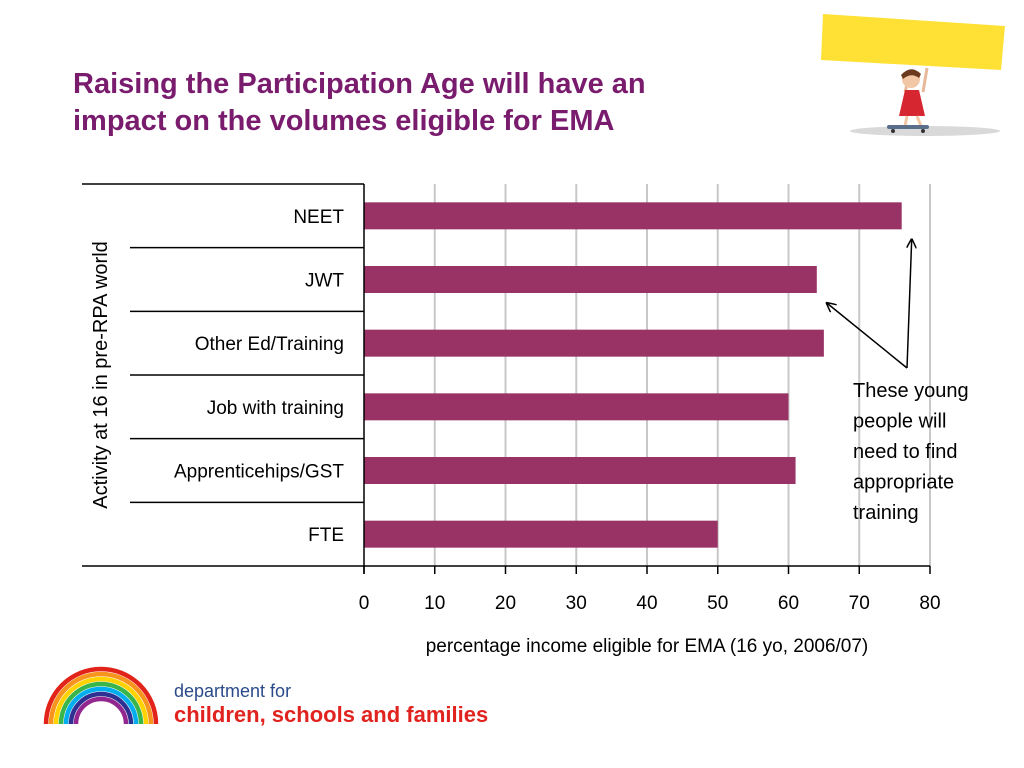  I want to click on logo-line-2: children, schools and families, so click(331, 714).